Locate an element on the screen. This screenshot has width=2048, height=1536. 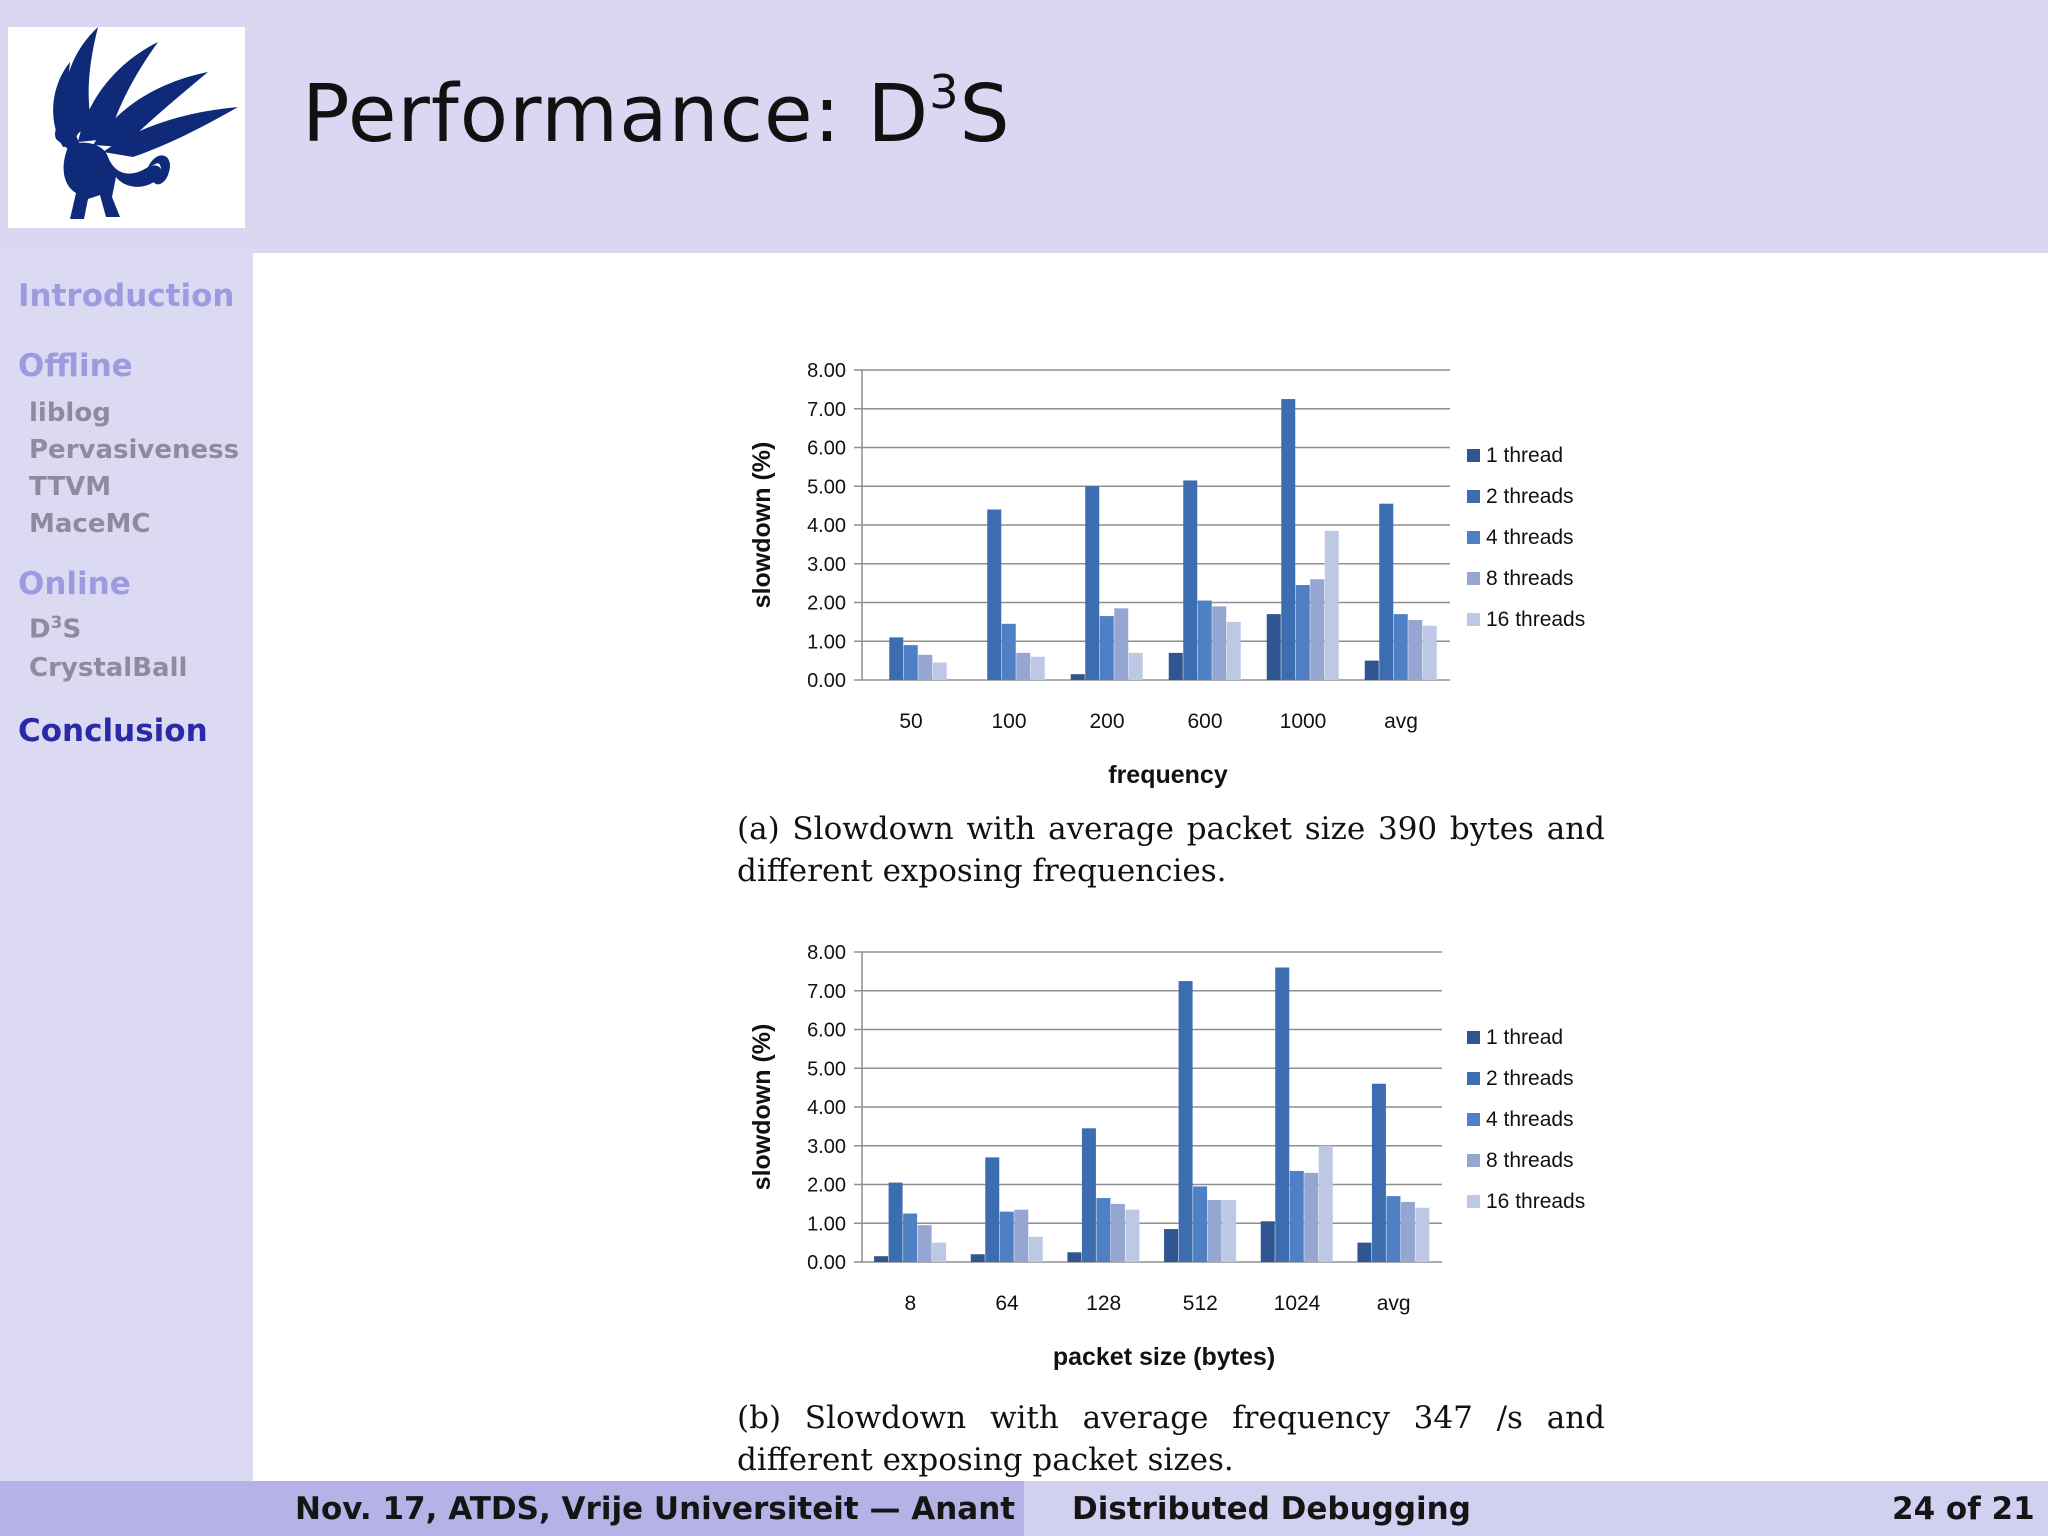
chart-a-bar-600-s1 is located at coordinates (1175, 666).